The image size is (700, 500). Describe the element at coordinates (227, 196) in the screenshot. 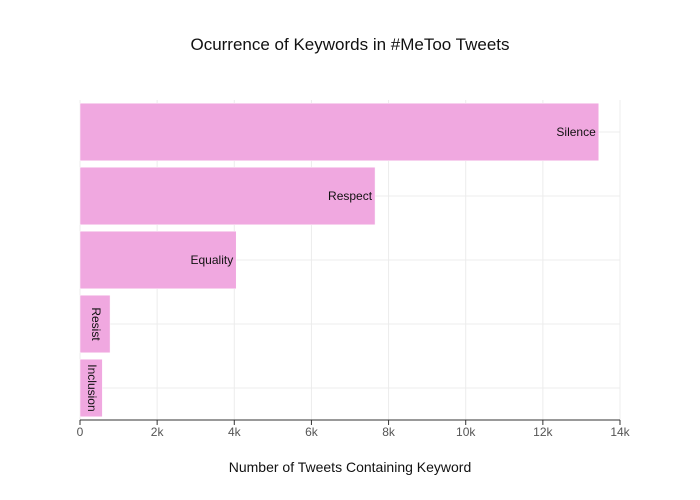

I see `bar-respect` at that location.